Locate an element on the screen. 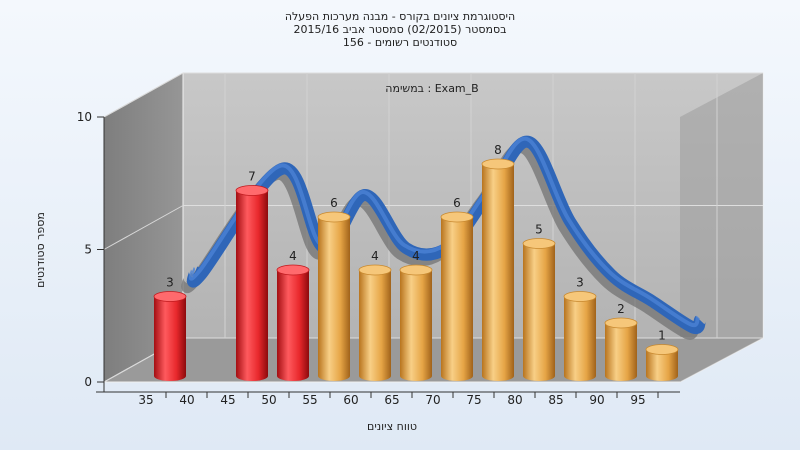 The image size is (800, 450). bar-50: 4 is located at coordinates (293, 315).